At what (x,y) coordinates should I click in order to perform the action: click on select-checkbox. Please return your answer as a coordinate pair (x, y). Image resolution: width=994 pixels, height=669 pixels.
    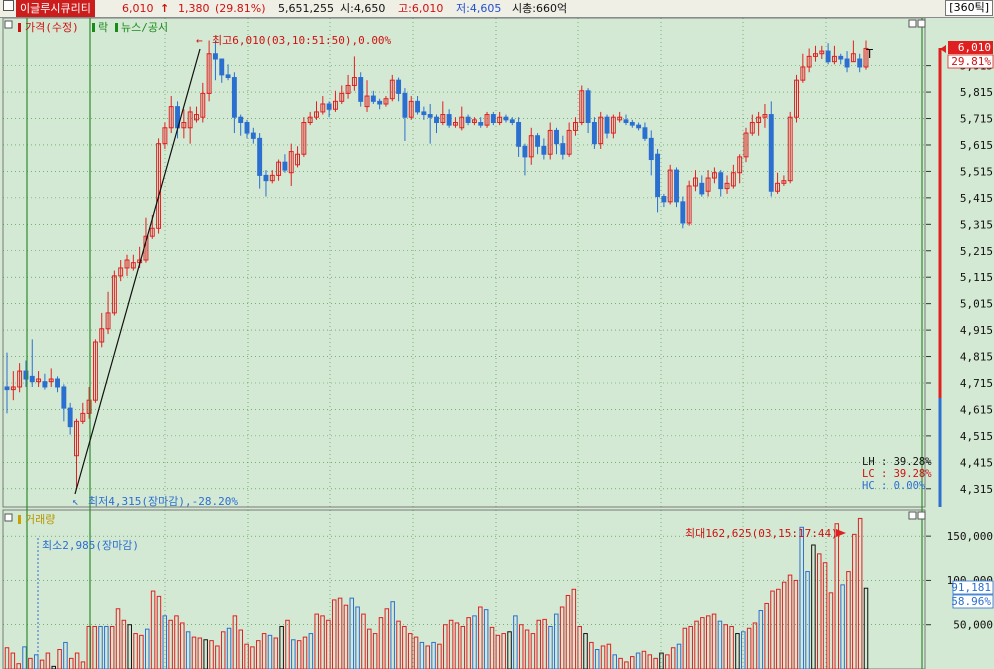
    Looking at the image, I should click on (8, 5).